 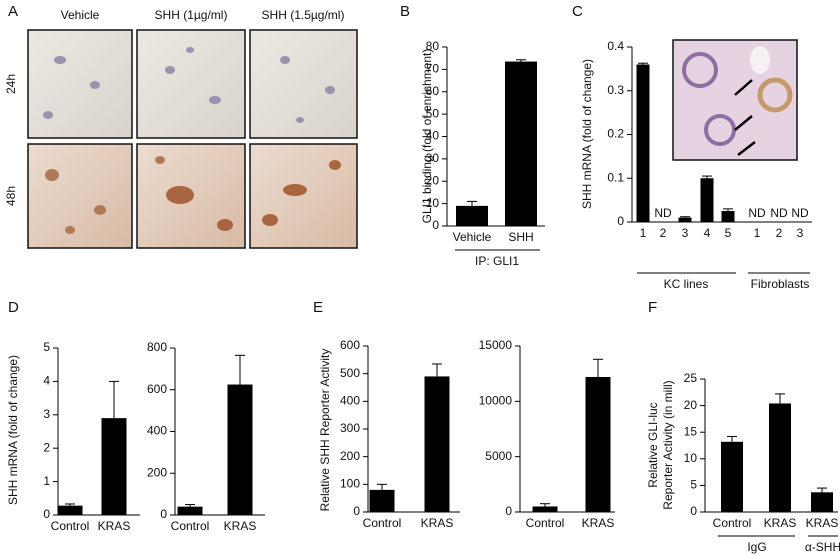 What do you see at coordinates (735, 100) in the screenshot?
I see `inset-image` at bounding box center [735, 100].